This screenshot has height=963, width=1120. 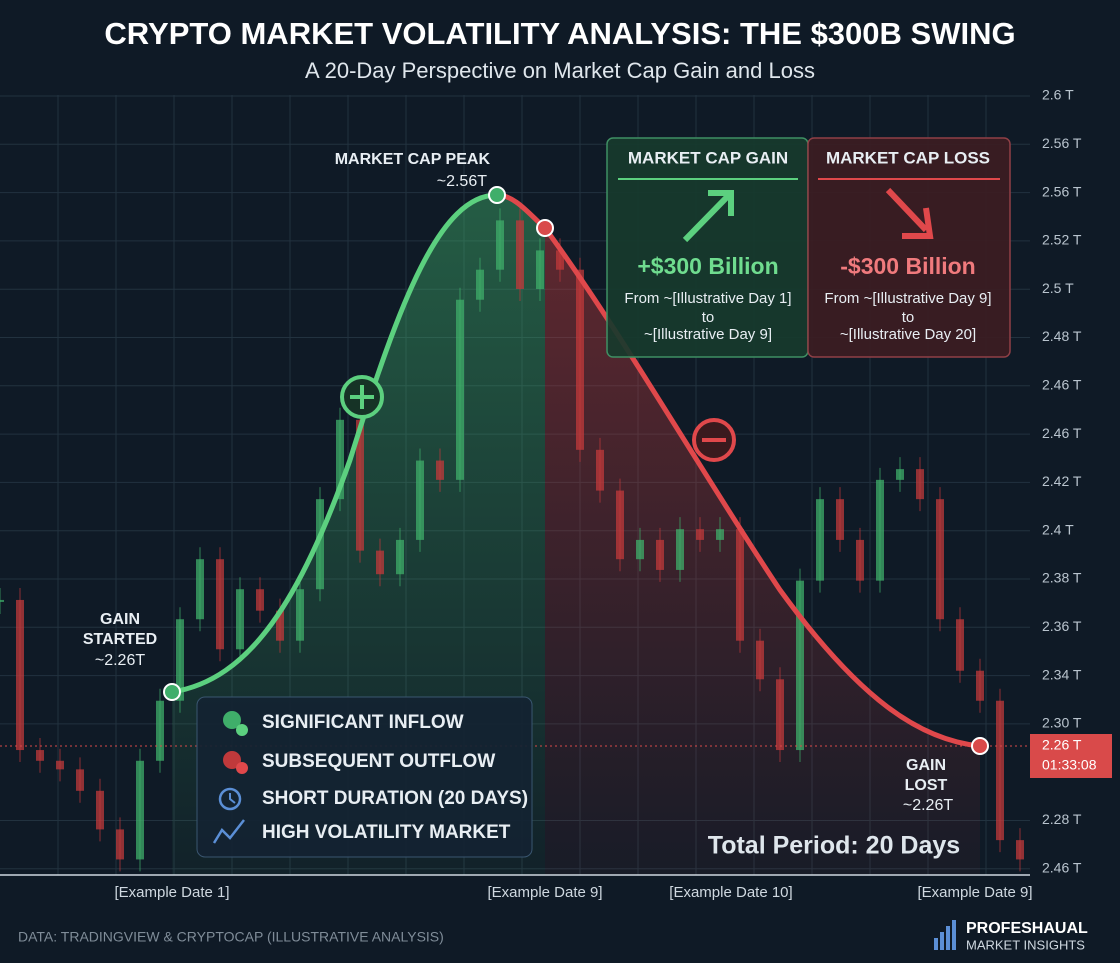 What do you see at coordinates (364, 777) in the screenshot?
I see `legend-box` at bounding box center [364, 777].